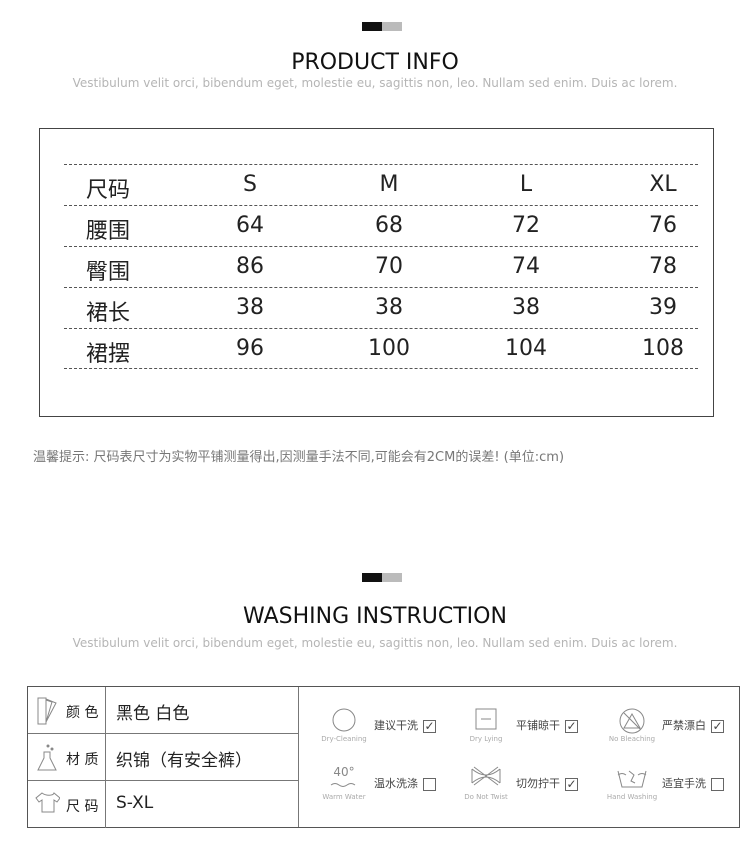 This screenshot has width=750, height=854. Describe the element at coordinates (163, 804) in the screenshot. I see `attribute-row: 尺 码 S-XL` at that location.